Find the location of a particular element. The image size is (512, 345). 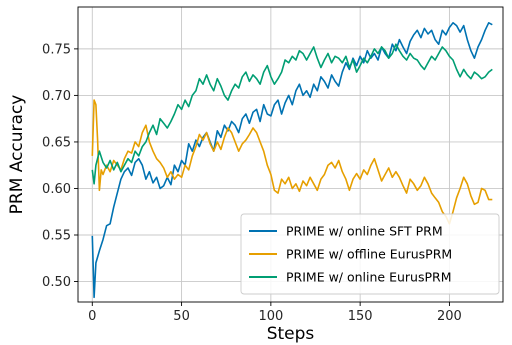

x-axis-label: Steps is located at coordinates (291, 334).